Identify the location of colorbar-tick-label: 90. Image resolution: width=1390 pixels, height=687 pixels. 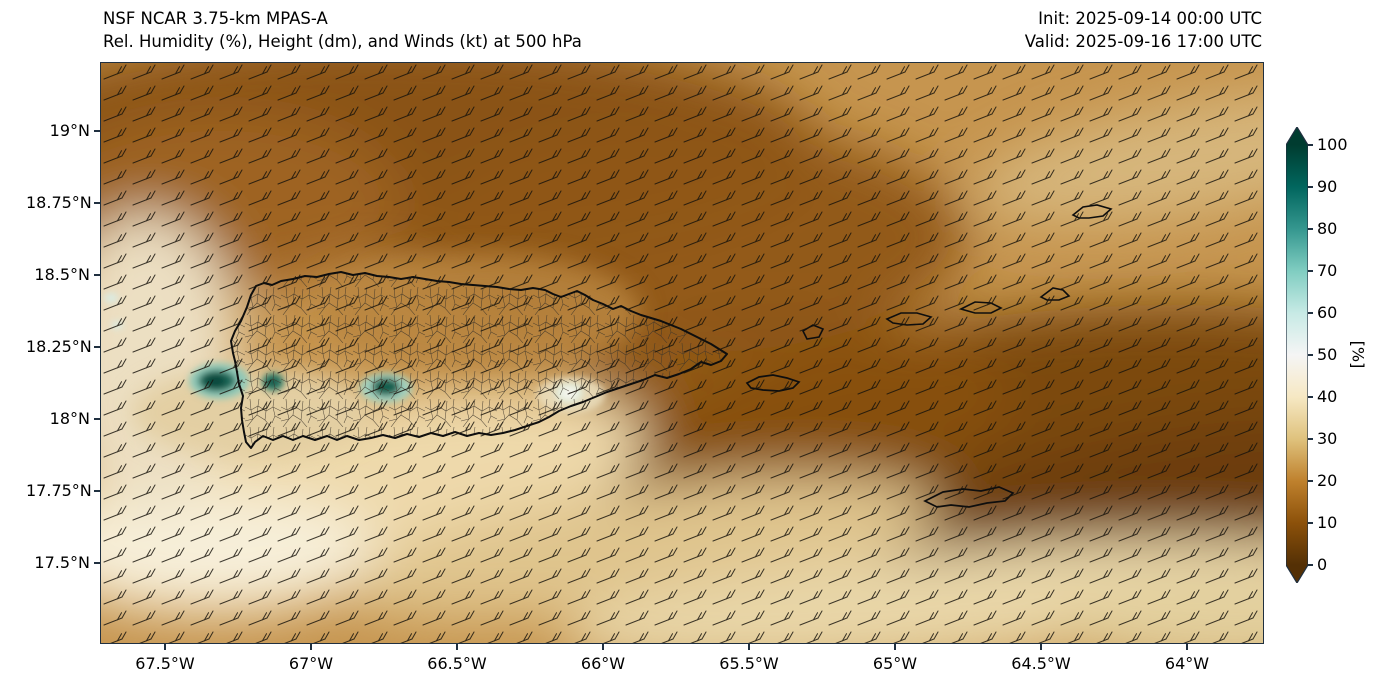
(1327, 186).